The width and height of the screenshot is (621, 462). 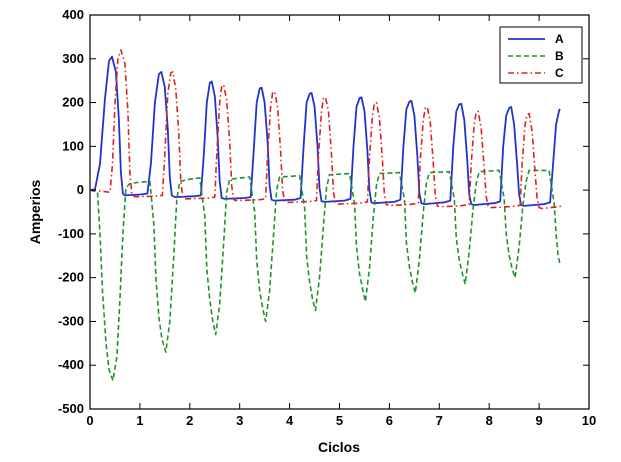 What do you see at coordinates (71, 320) in the screenshot?
I see `y-tick-label: -300` at bounding box center [71, 320].